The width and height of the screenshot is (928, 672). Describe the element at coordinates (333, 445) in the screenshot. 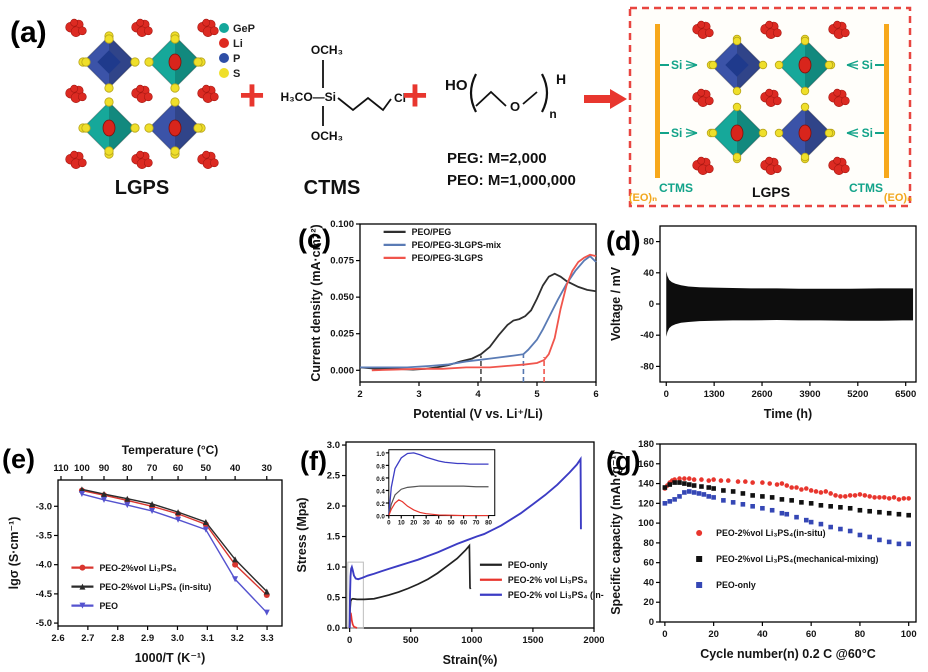

I see `y-tick-label: 3.0` at that location.